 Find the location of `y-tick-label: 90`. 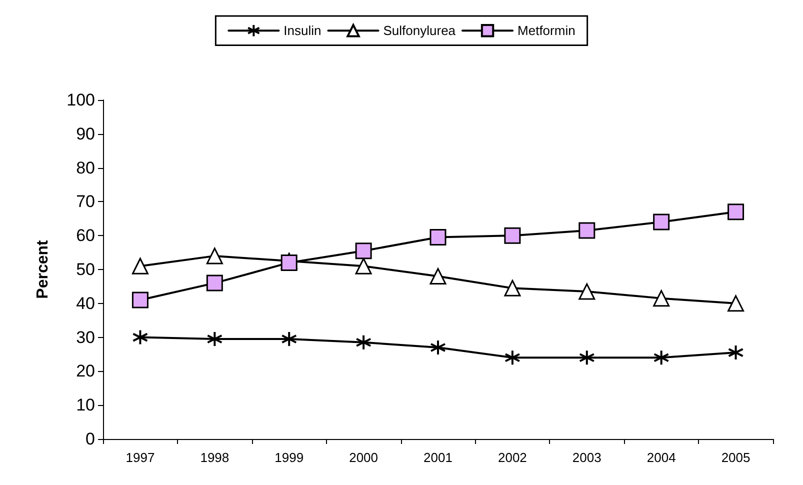

y-tick-label: 90 is located at coordinates (85, 134).